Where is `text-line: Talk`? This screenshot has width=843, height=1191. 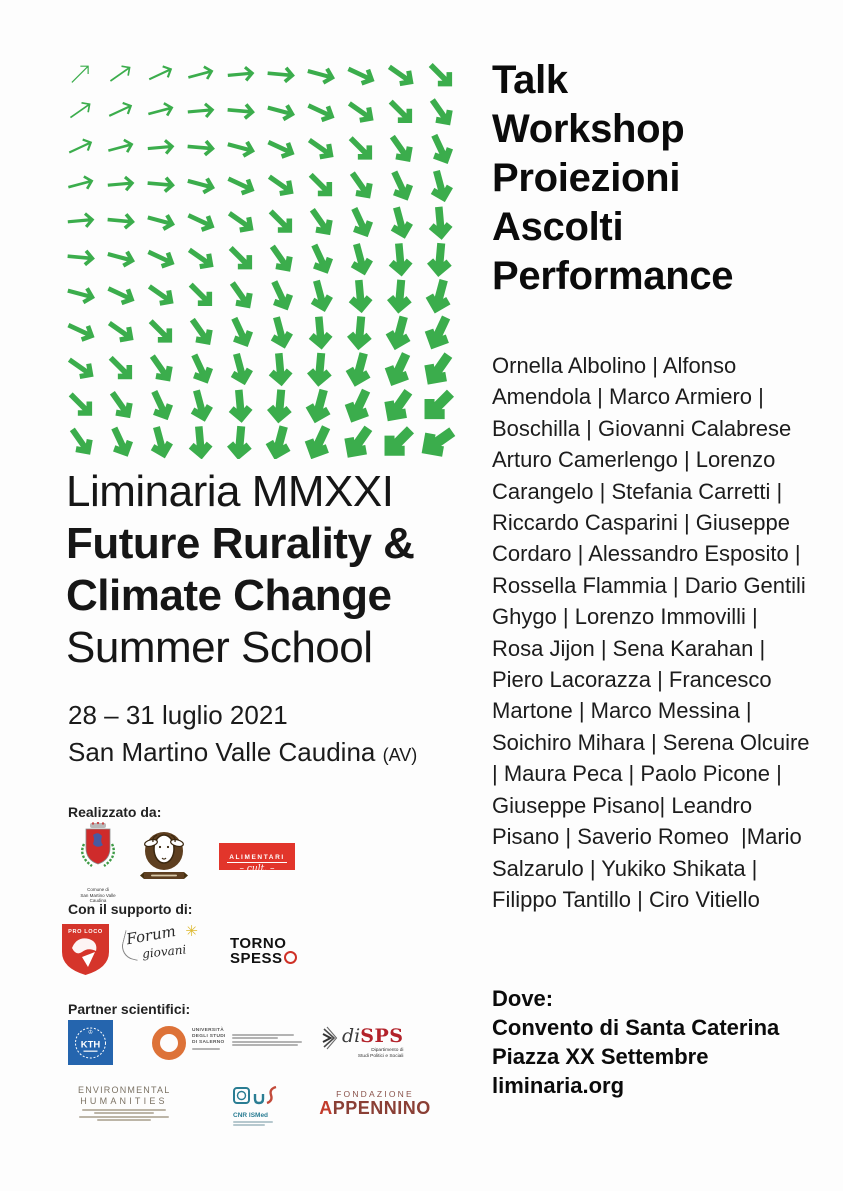
text-line: Talk is located at coordinates (530, 80).